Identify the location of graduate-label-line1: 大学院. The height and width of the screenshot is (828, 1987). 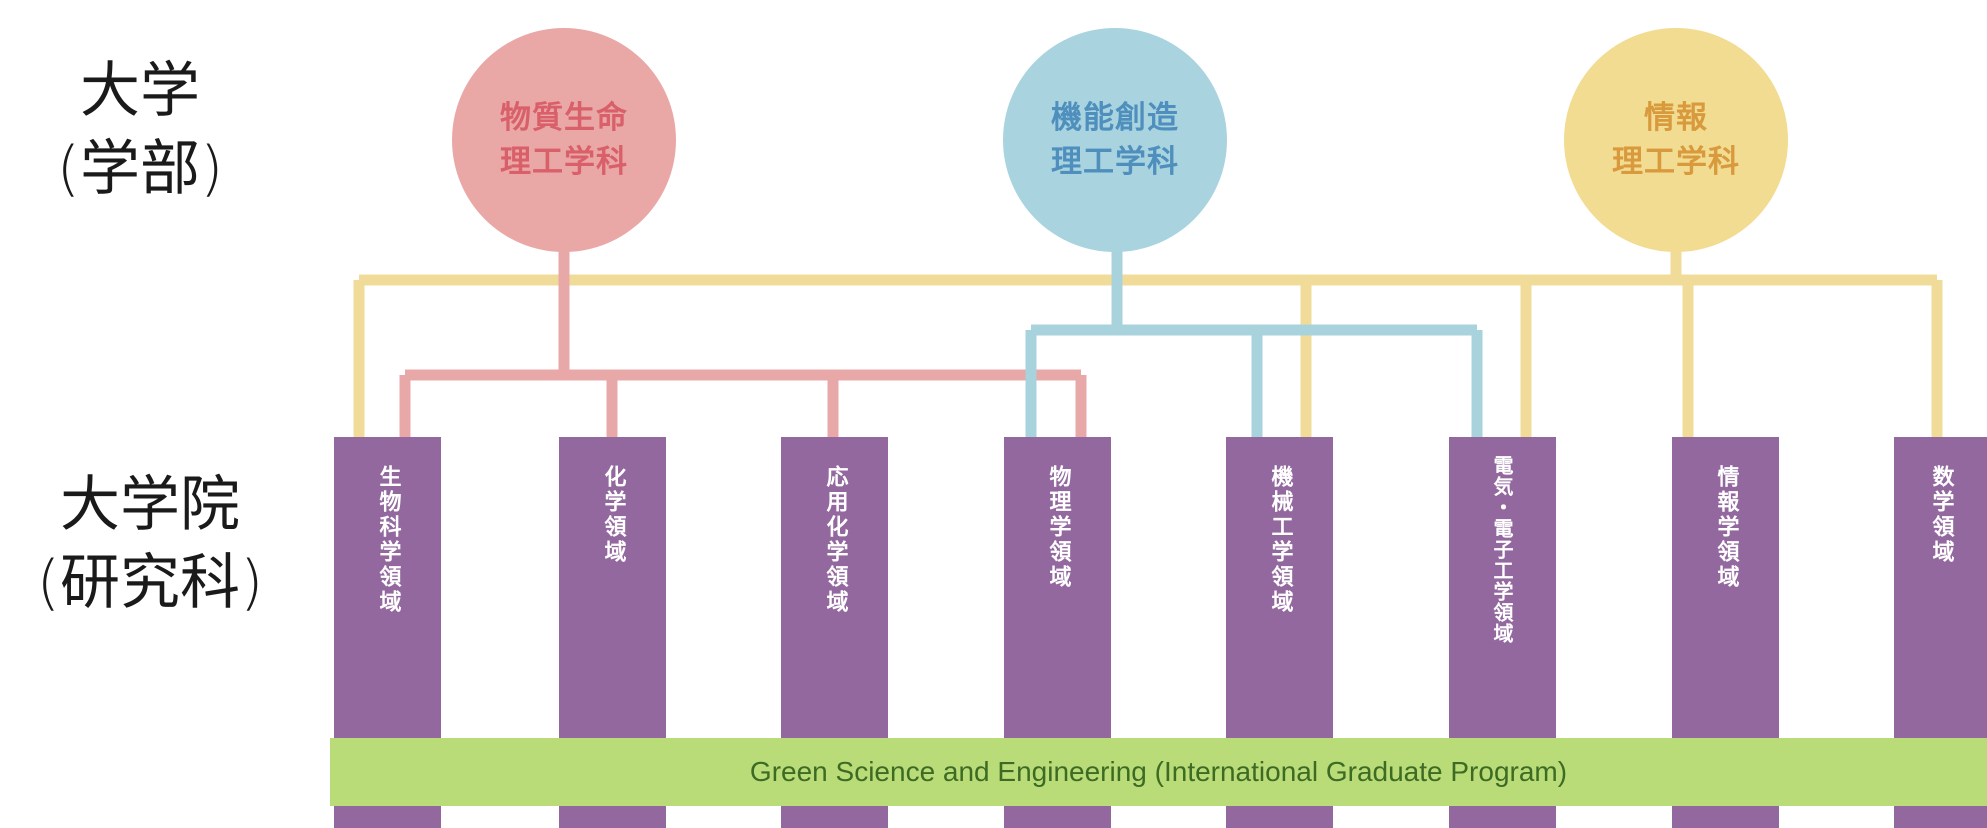
(150, 505).